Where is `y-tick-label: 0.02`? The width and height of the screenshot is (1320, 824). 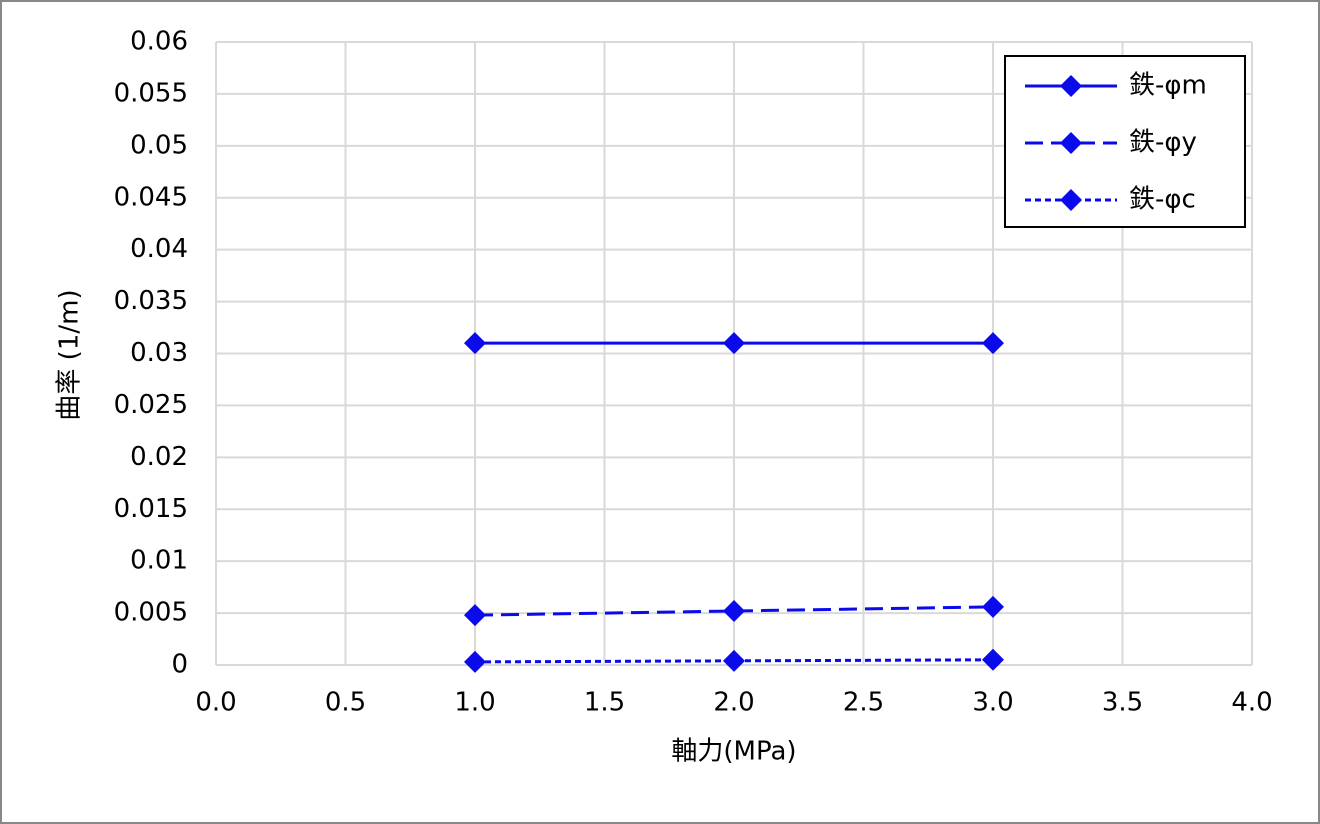 y-tick-label: 0.02 is located at coordinates (159, 457).